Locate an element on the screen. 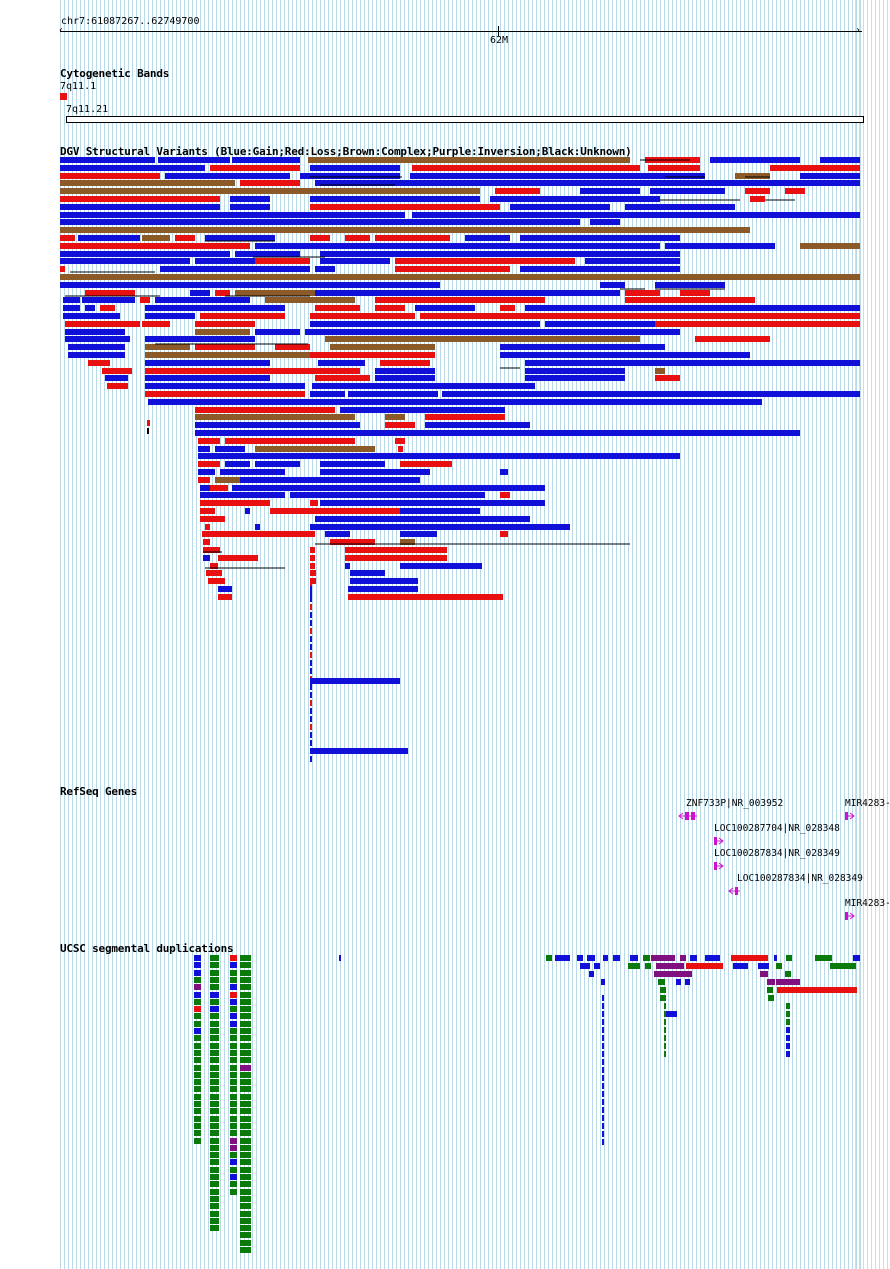  gene-glyph-loc100287834-a is located at coordinates (721, 866).